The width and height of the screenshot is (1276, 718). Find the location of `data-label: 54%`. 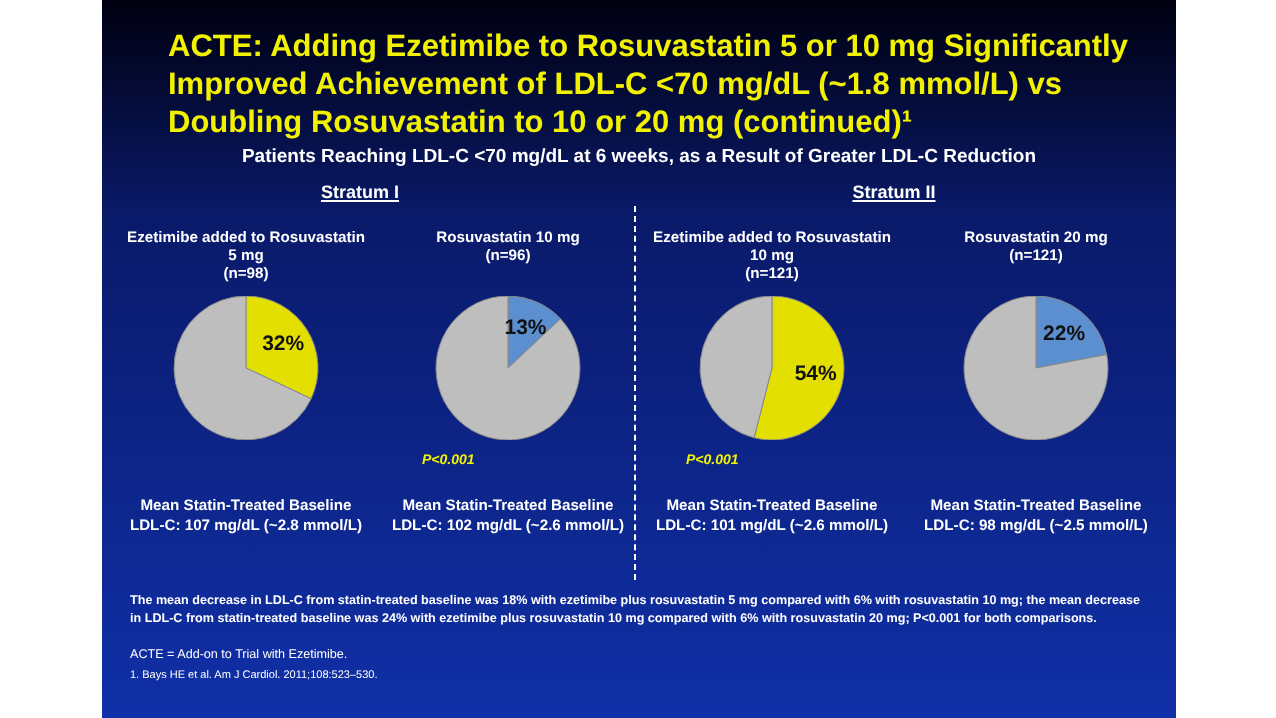

data-label: 54% is located at coordinates (816, 373).